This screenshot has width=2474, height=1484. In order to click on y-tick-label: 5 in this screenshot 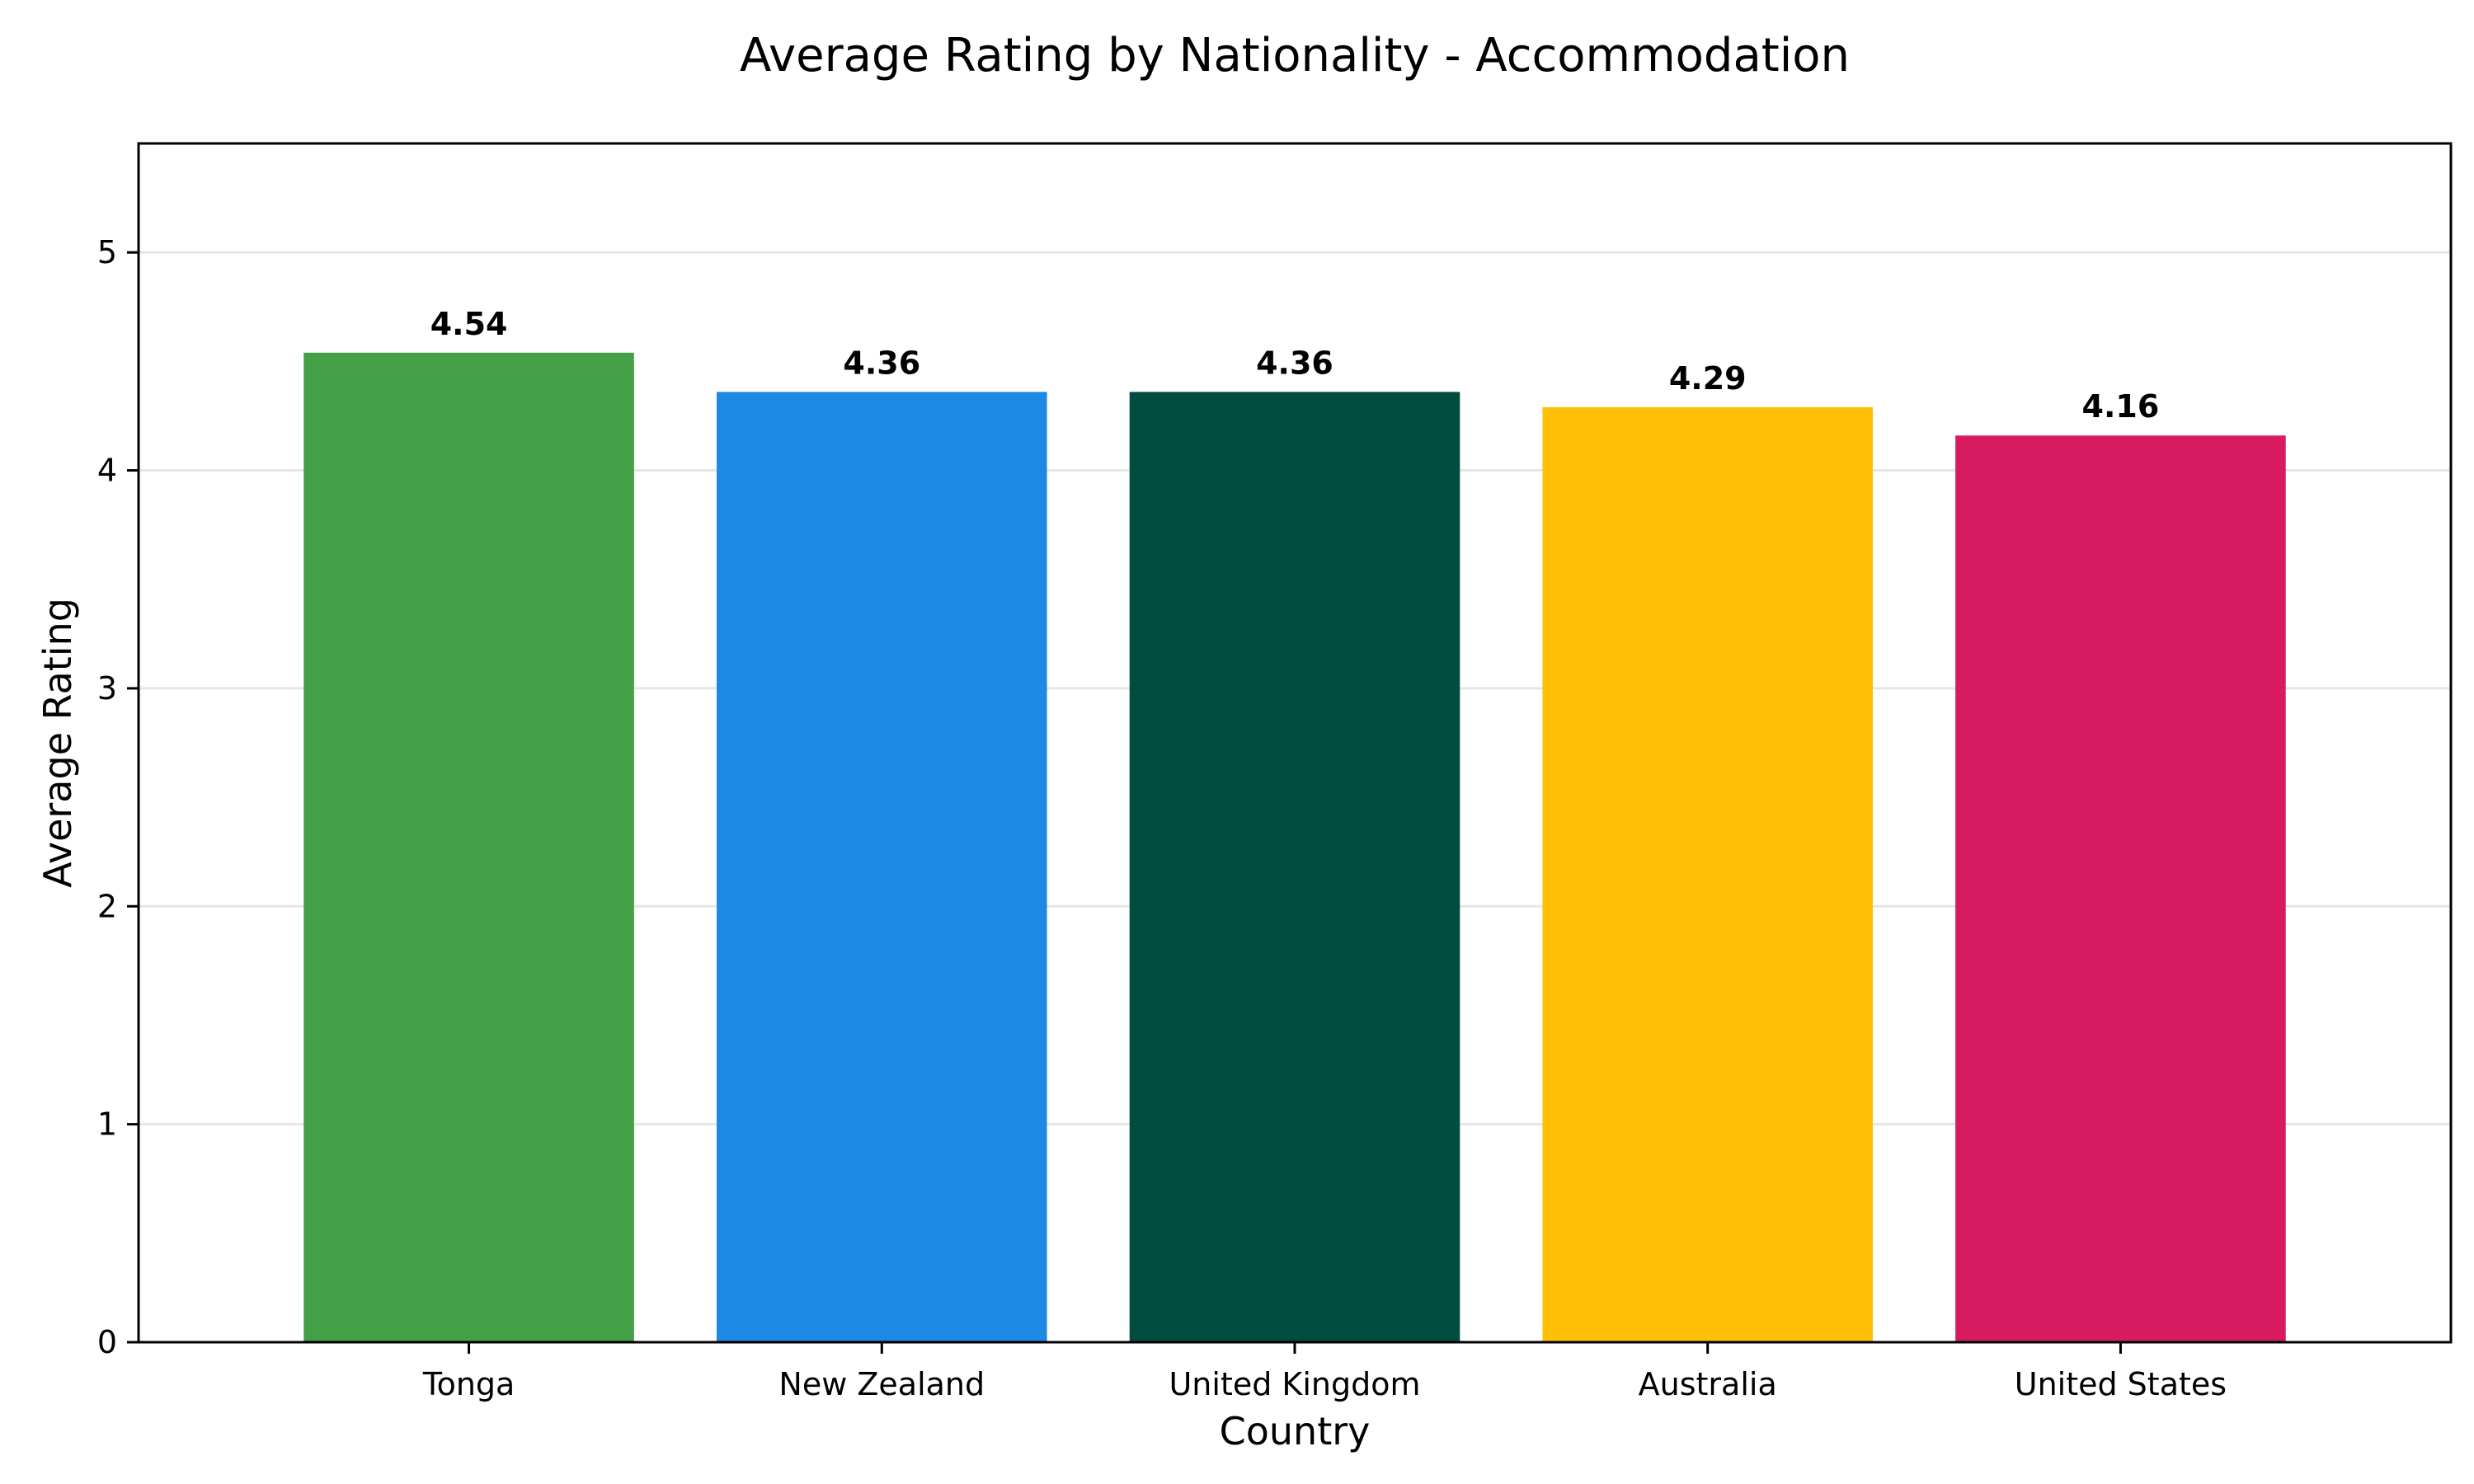, I will do `click(107, 252)`.